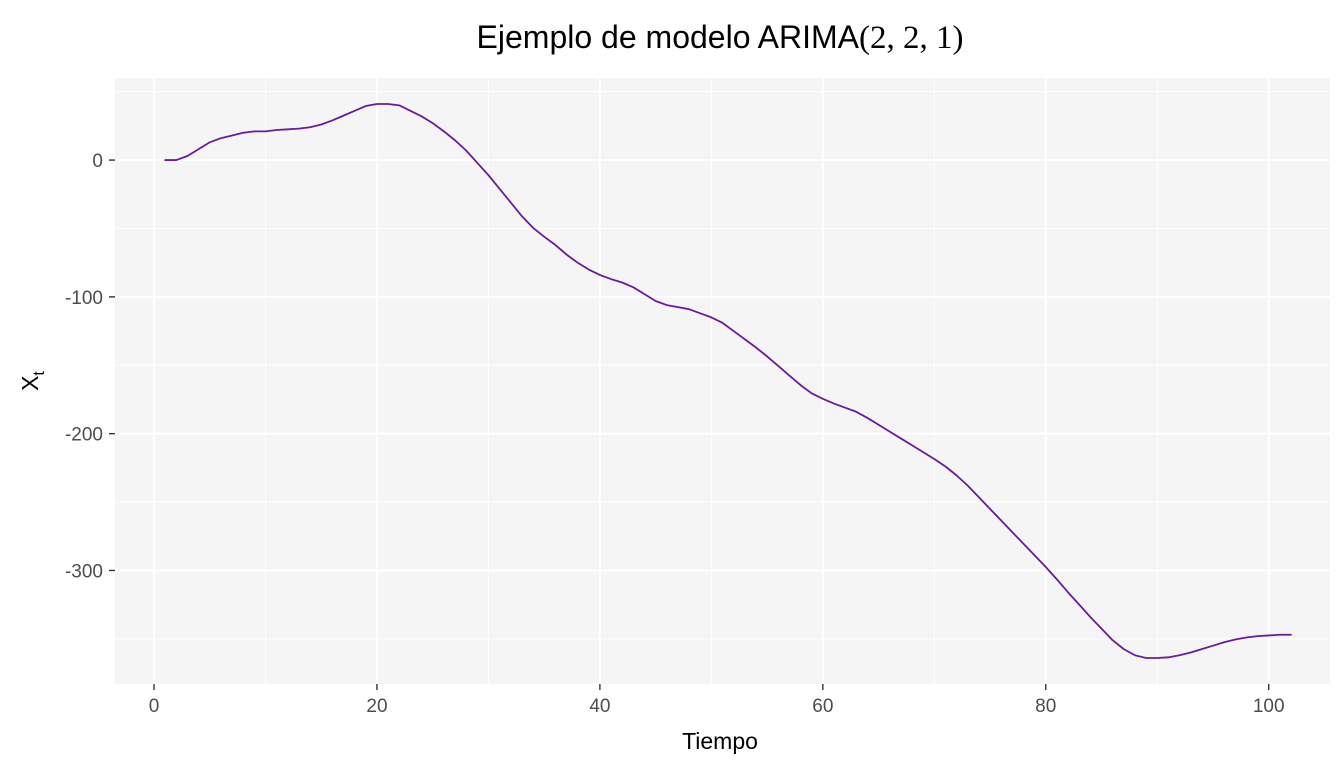 This screenshot has width=1344, height=773. What do you see at coordinates (154, 706) in the screenshot?
I see `x-tick-label: 0` at bounding box center [154, 706].